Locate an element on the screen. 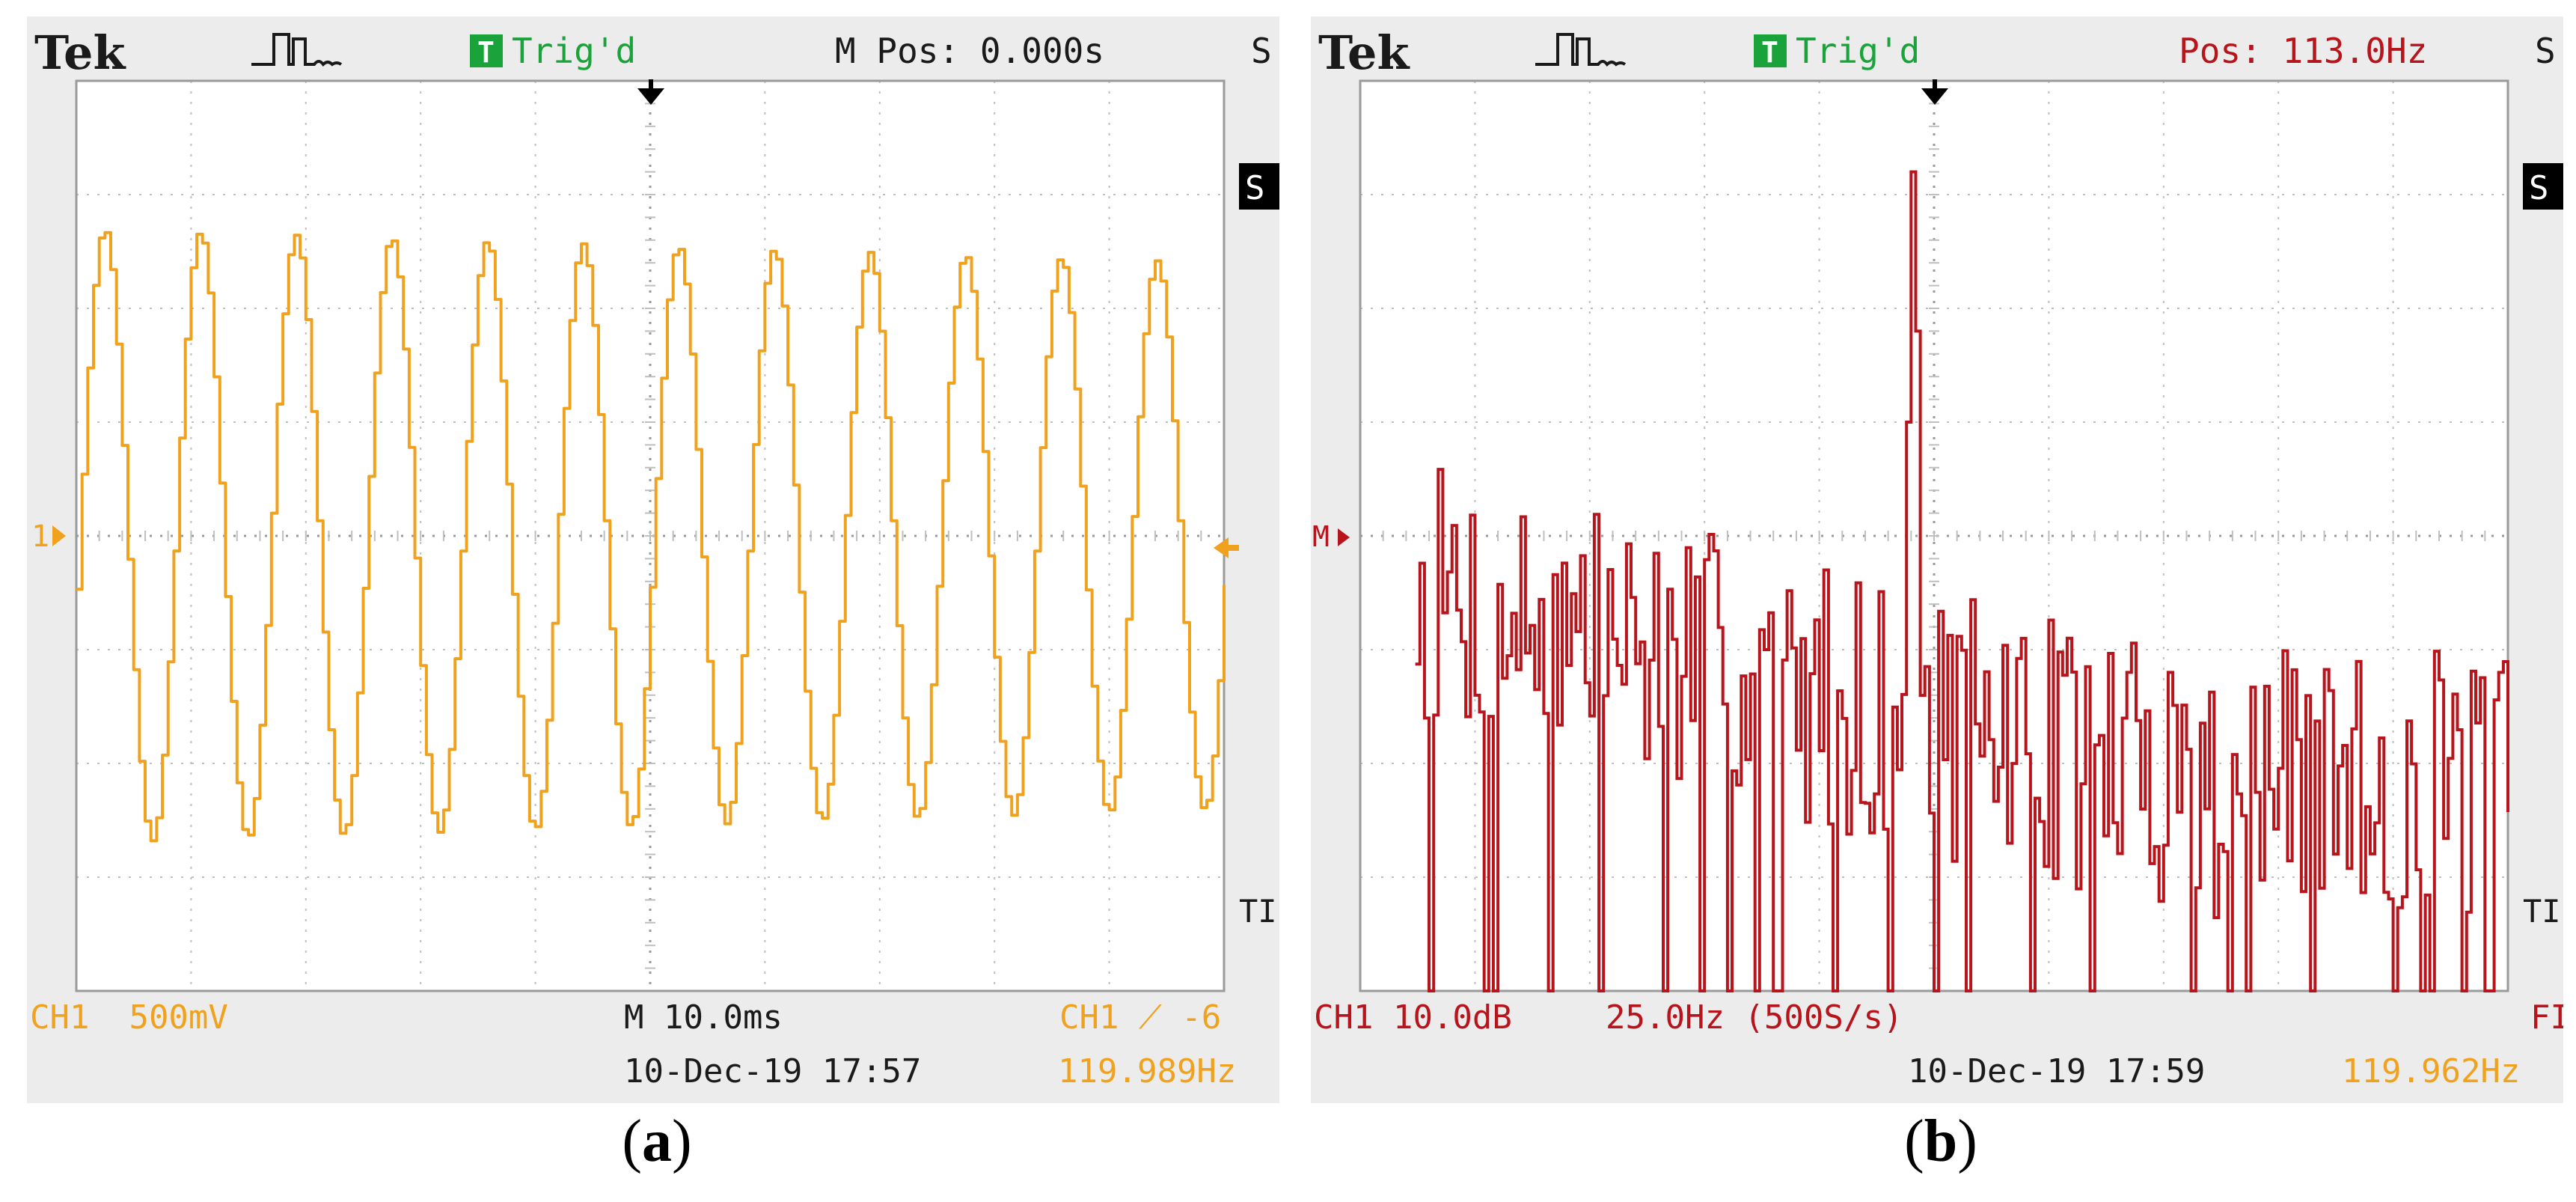 Image resolution: width=2576 pixels, height=1202 pixels. trigger-setting: CH1 ⟋ -6 is located at coordinates (1140, 1017).